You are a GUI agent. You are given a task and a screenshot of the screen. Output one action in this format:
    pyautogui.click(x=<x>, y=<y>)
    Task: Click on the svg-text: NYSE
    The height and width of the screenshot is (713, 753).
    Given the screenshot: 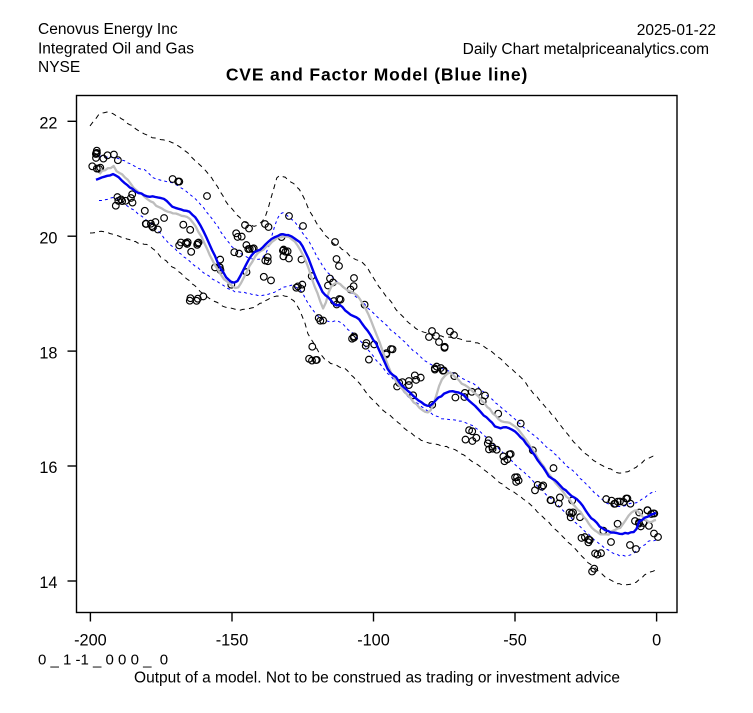 What is the action you would take?
    pyautogui.click(x=59, y=67)
    